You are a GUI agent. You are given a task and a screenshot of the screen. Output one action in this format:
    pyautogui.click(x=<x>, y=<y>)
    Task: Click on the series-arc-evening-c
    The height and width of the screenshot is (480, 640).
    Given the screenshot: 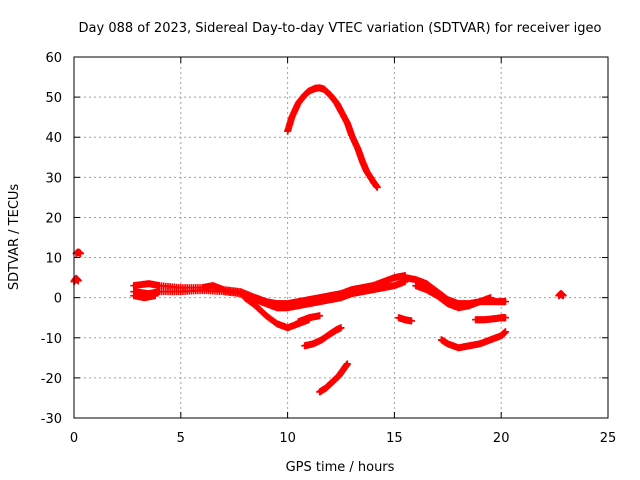 What is the action you would take?
    pyautogui.click(x=473, y=340)
    